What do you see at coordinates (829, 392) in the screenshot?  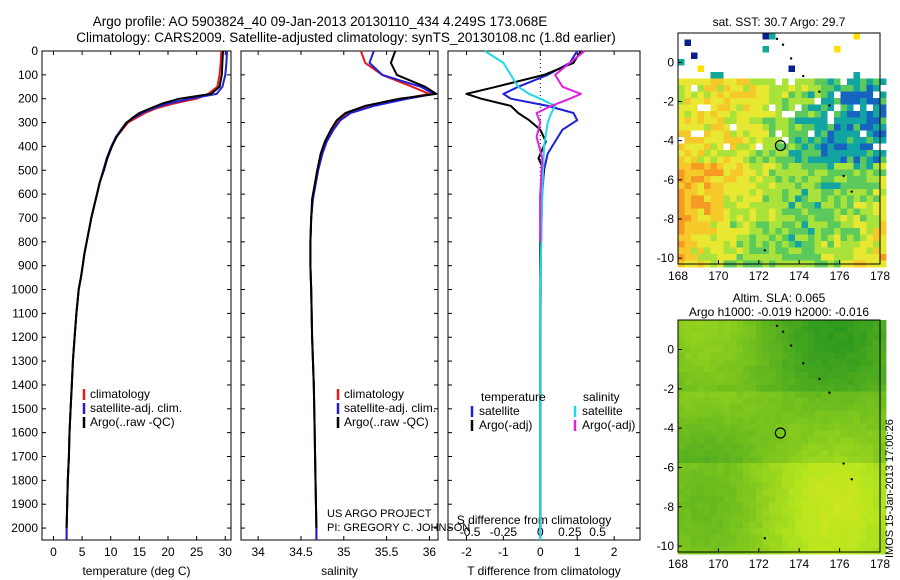 I see `island-dot` at bounding box center [829, 392].